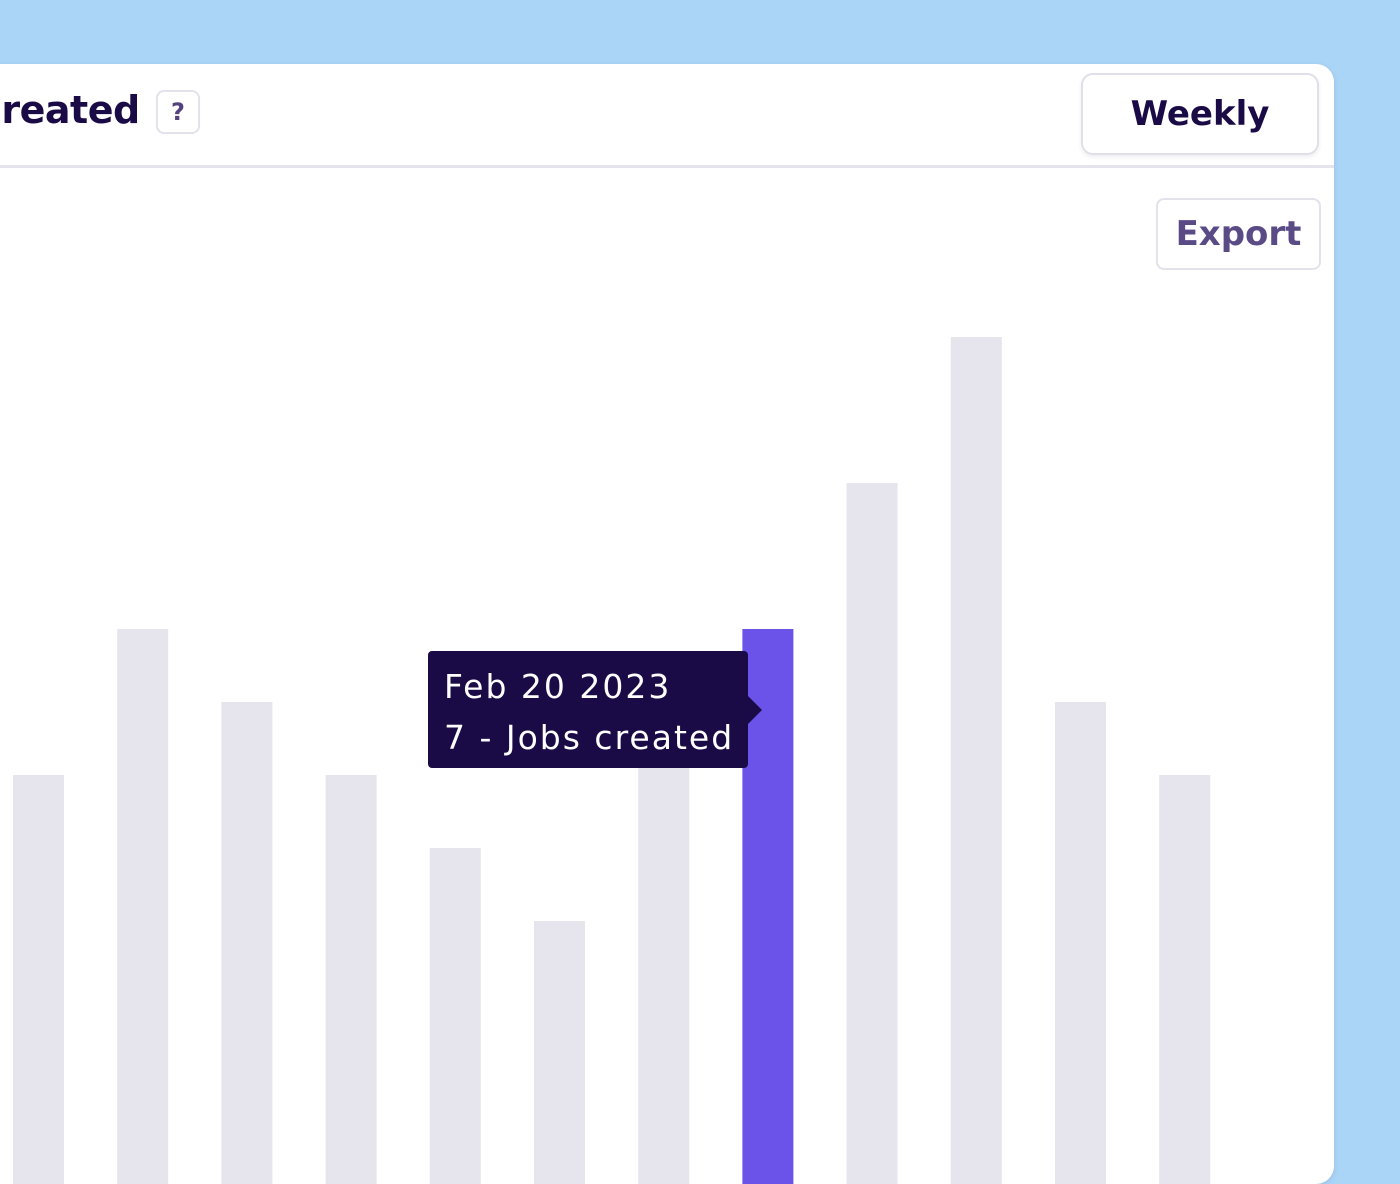  I want to click on card-header: Created ? Weekly, so click(667, 116).